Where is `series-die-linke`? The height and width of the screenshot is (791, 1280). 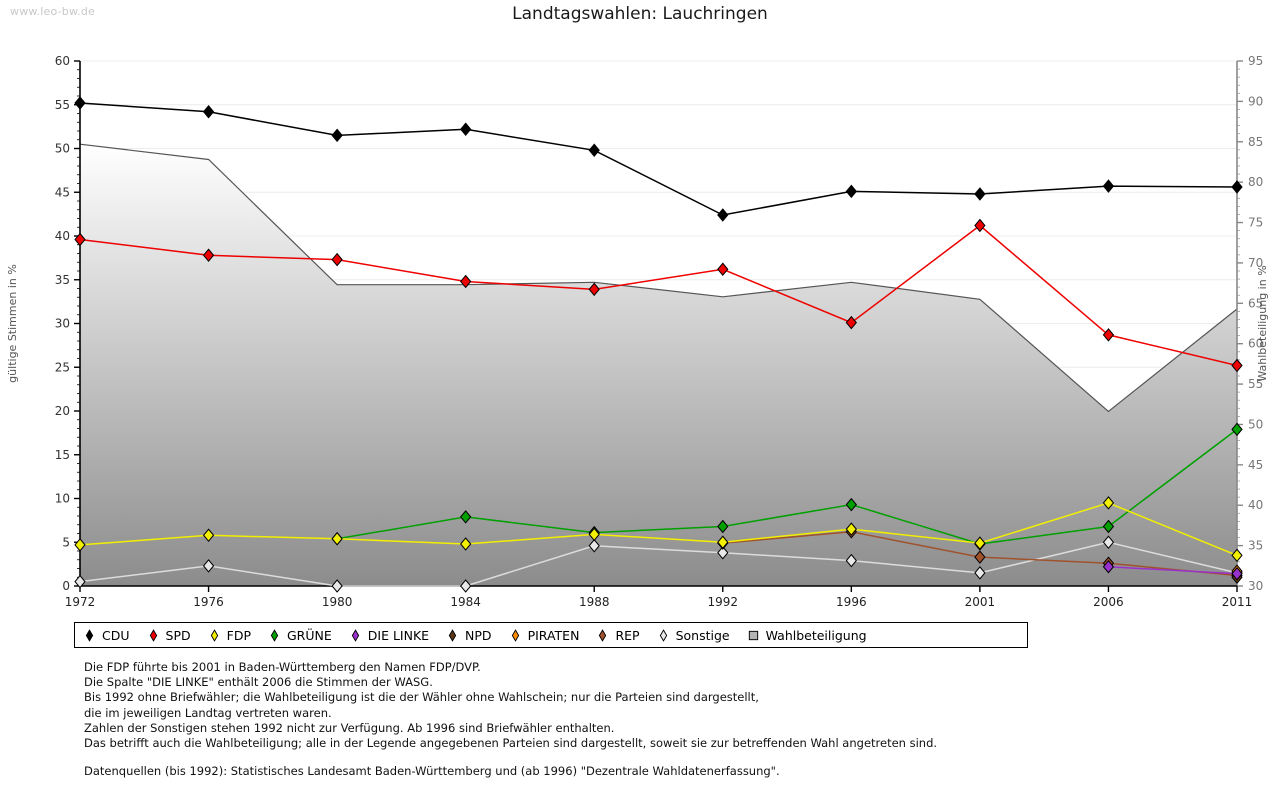
series-die-linke is located at coordinates (1172, 570).